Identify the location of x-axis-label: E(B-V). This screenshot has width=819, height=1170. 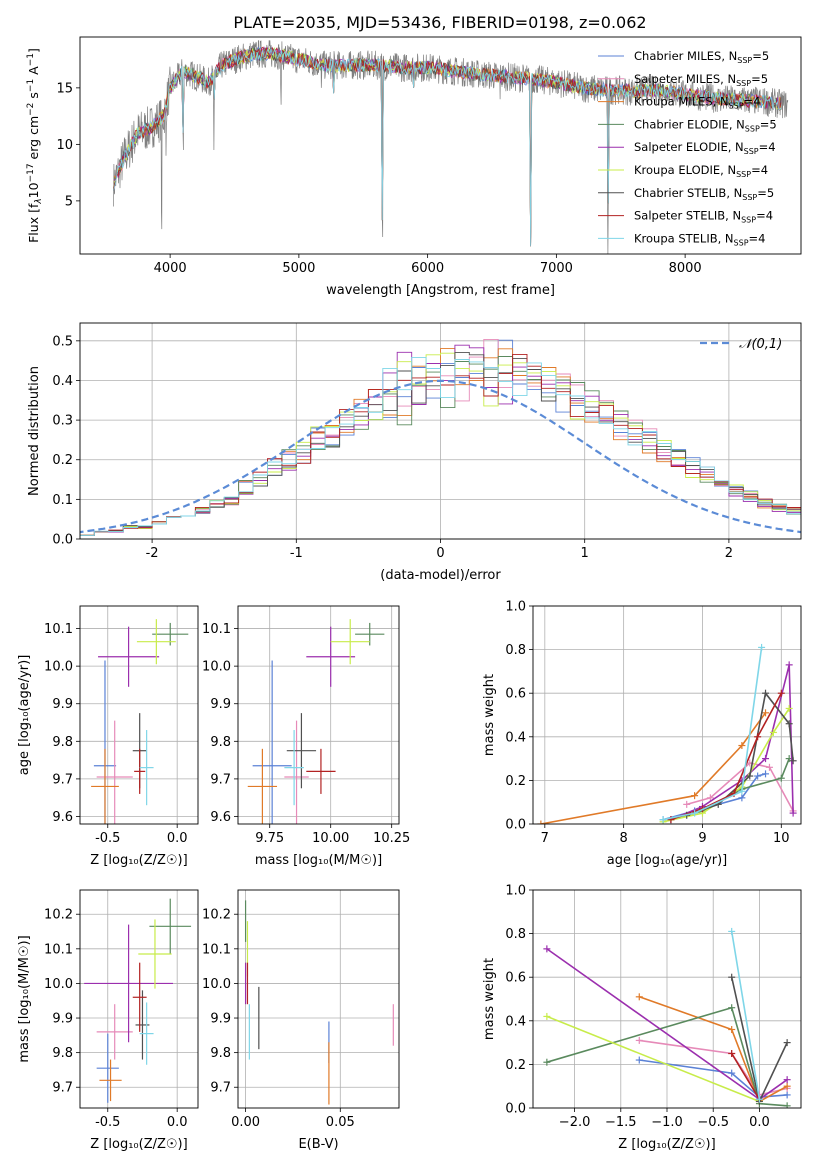
(318, 1144).